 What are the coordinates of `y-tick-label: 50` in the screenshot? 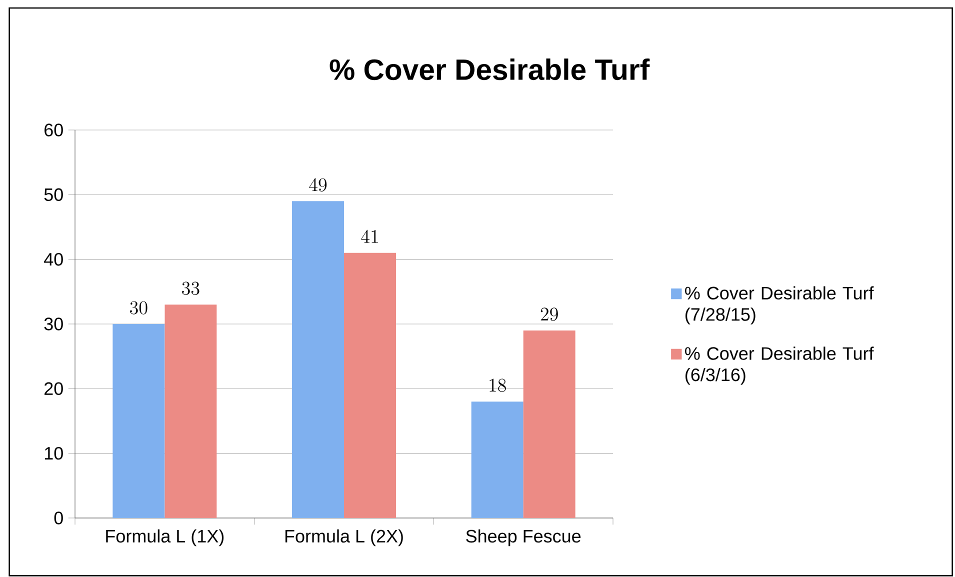 It's located at (53, 195).